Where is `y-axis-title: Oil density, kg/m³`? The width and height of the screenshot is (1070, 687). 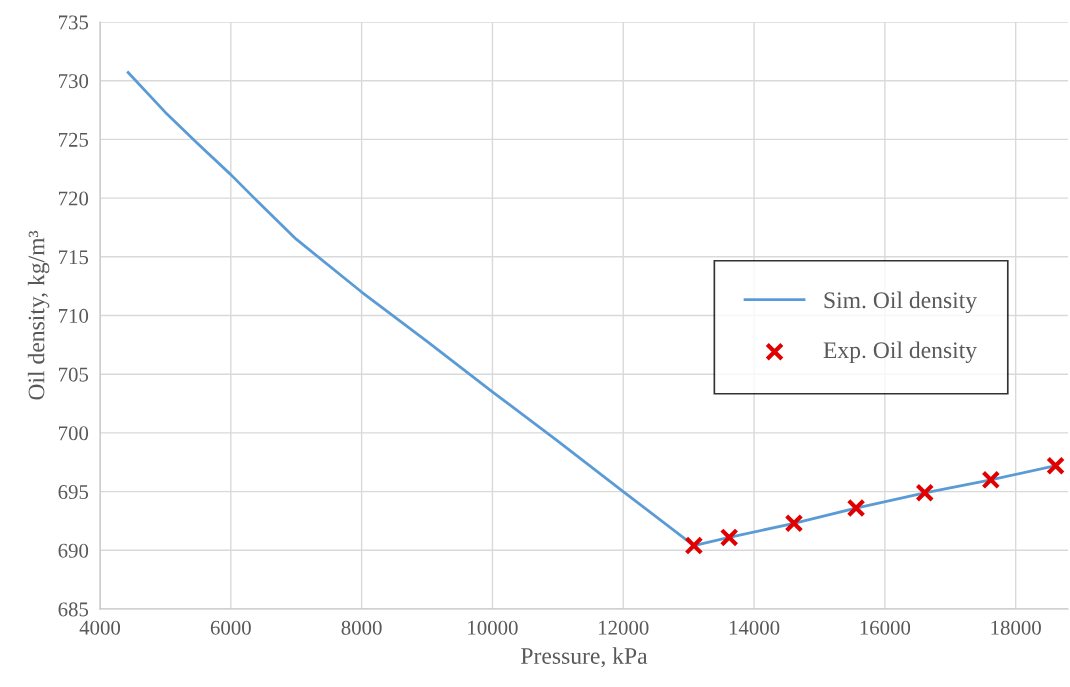 y-axis-title: Oil density, kg/m³ is located at coordinates (38, 315).